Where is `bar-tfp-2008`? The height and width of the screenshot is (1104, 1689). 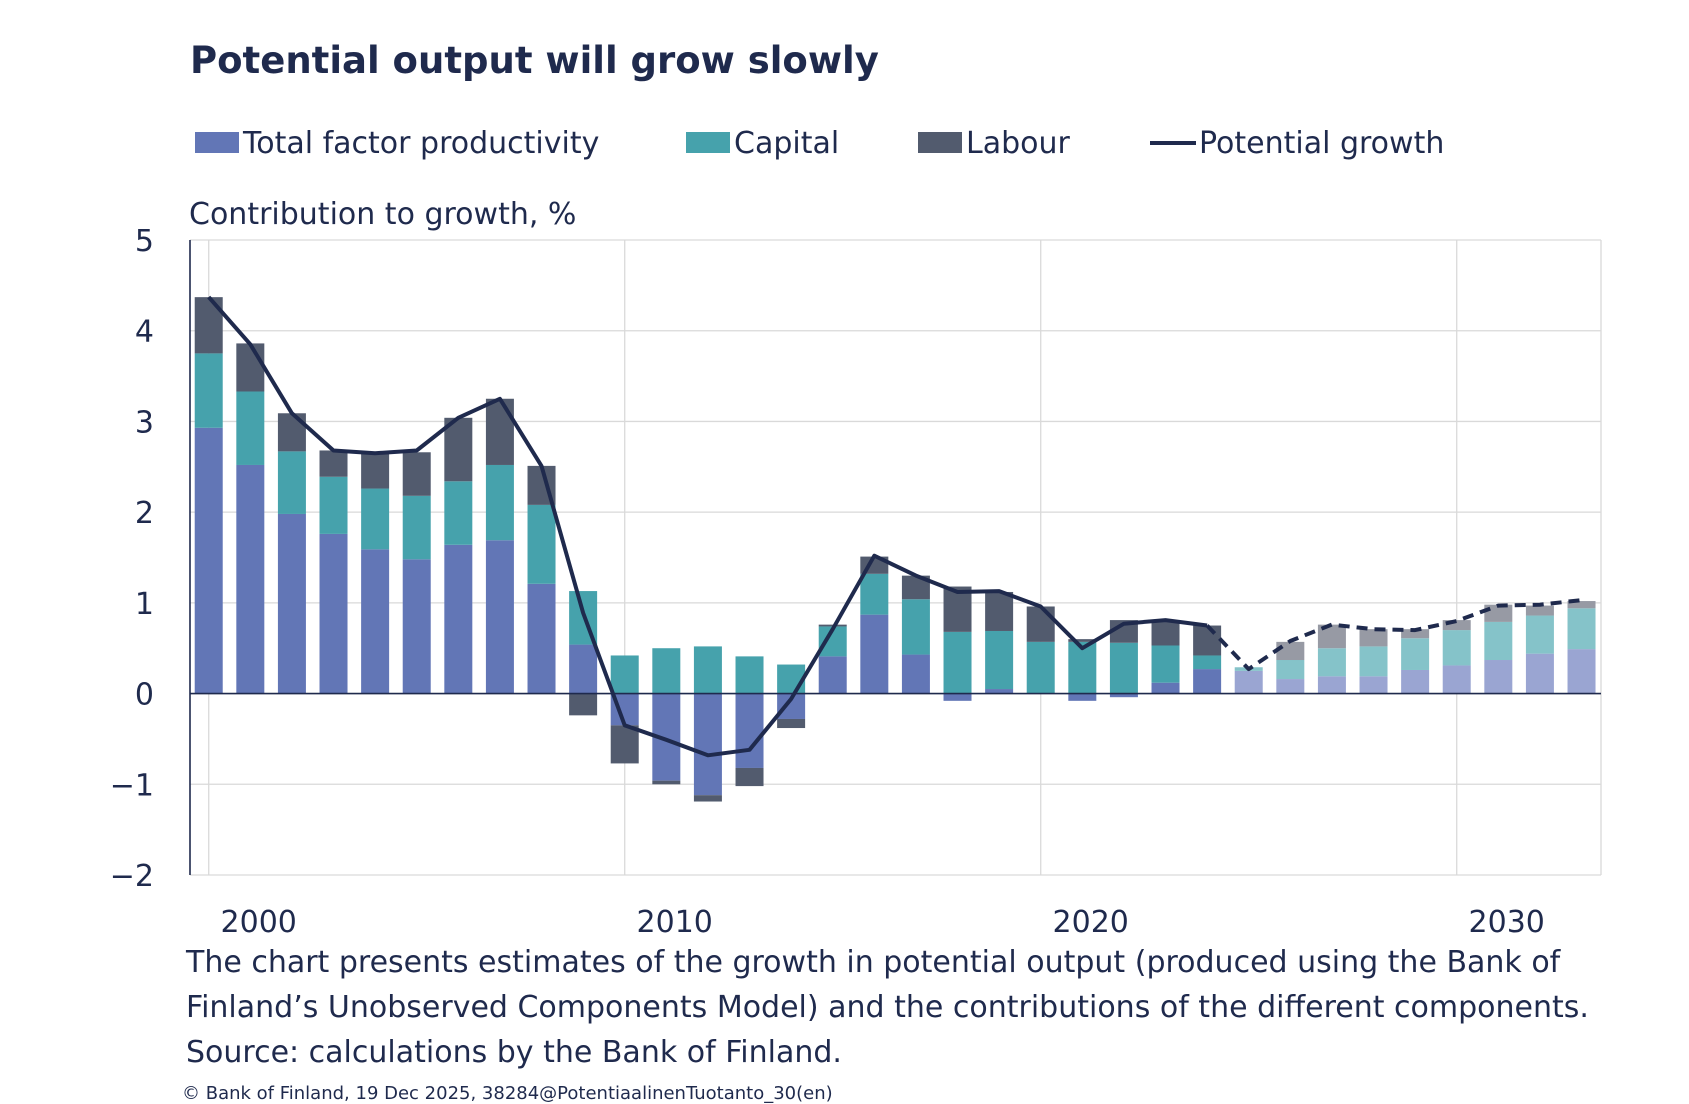
bar-tfp-2008 is located at coordinates (541, 638).